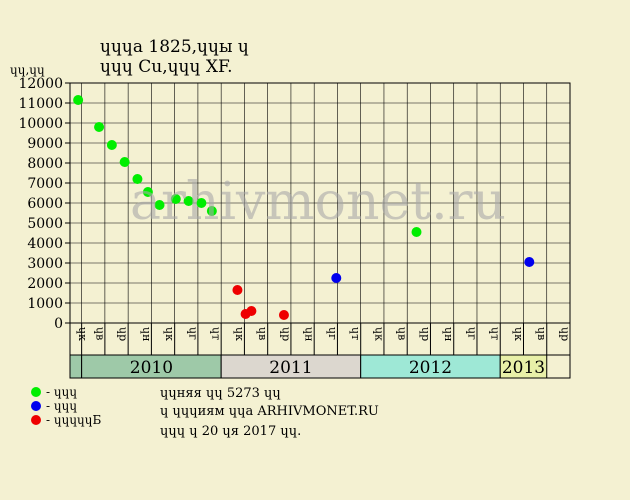 This screenshot has height=500, width=630. What do you see at coordinates (40, 84) in the screenshot?
I see `y-tick-label: 12000` at bounding box center [40, 84].